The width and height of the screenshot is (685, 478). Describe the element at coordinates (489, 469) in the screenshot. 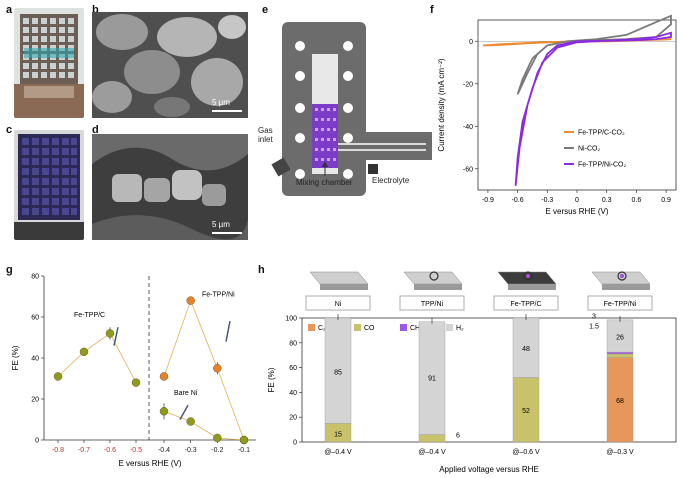

I see `x-axis-label: Applied voltage versus RHE` at that location.